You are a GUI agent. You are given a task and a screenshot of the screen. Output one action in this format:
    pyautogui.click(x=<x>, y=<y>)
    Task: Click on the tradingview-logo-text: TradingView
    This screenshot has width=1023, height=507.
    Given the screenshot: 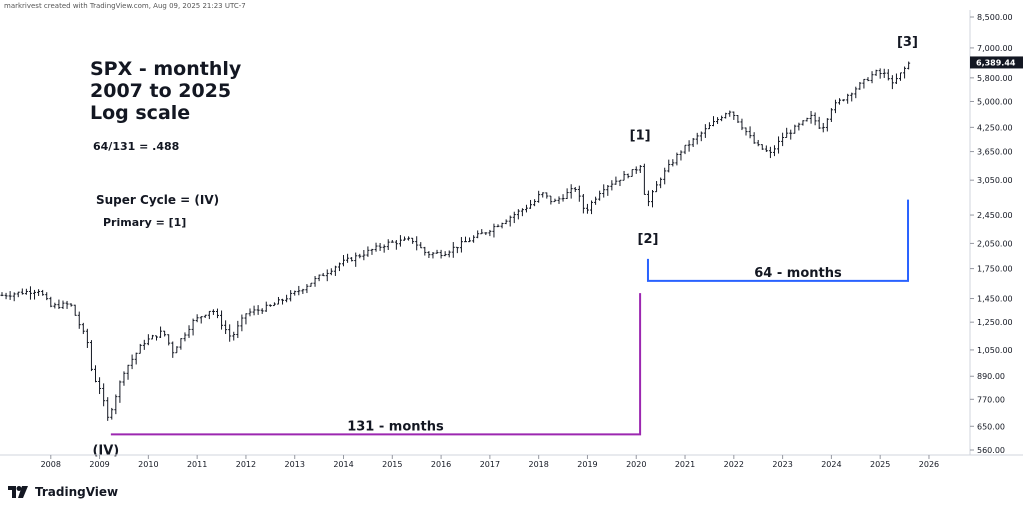 What is the action you would take?
    pyautogui.click(x=77, y=492)
    